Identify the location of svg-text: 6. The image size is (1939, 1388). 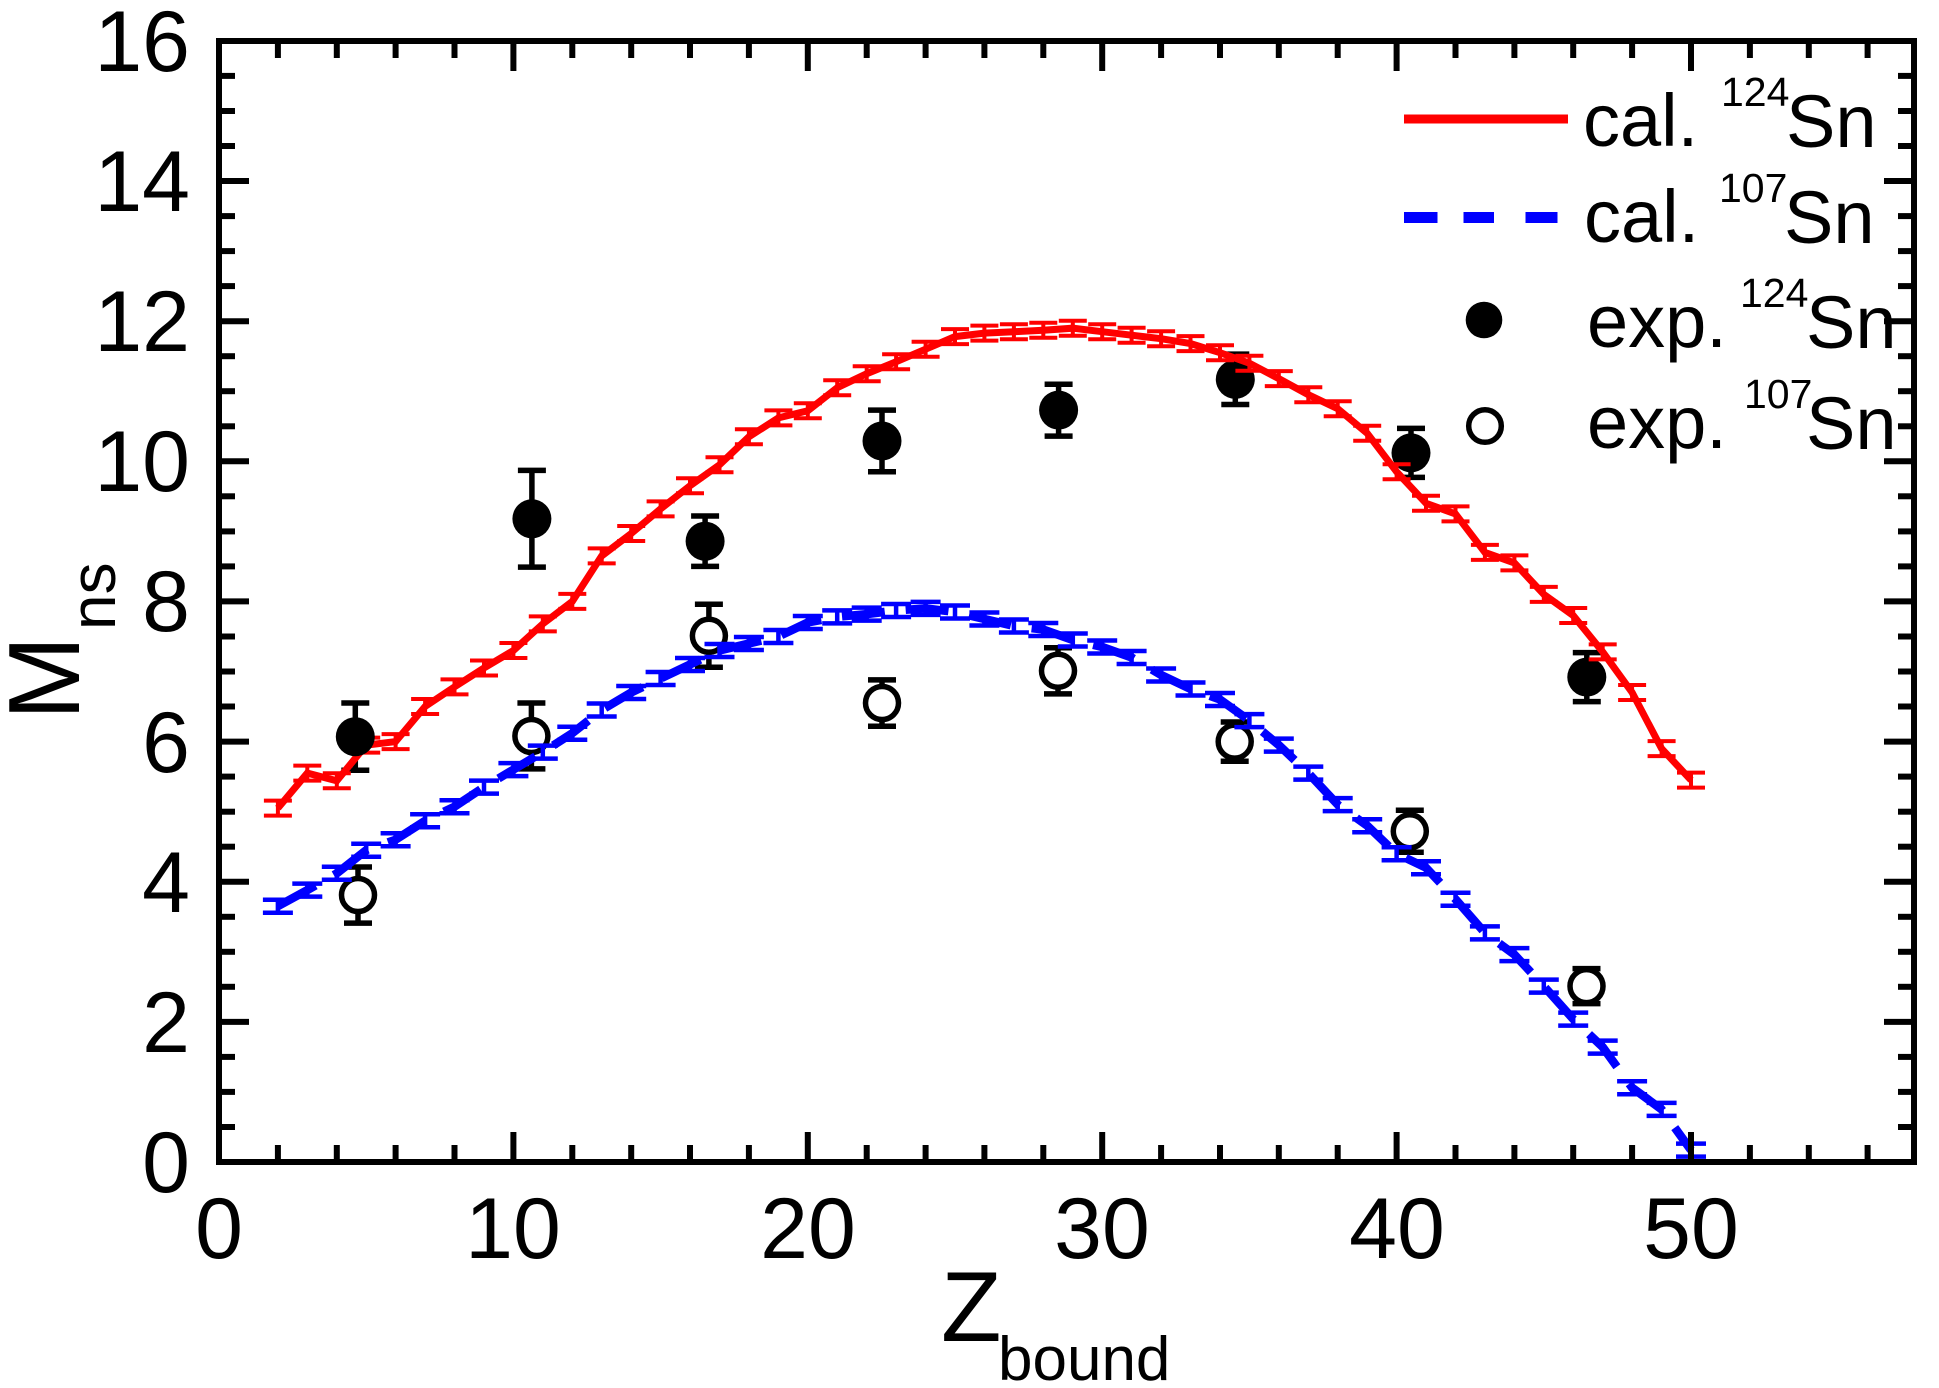
(166, 743).